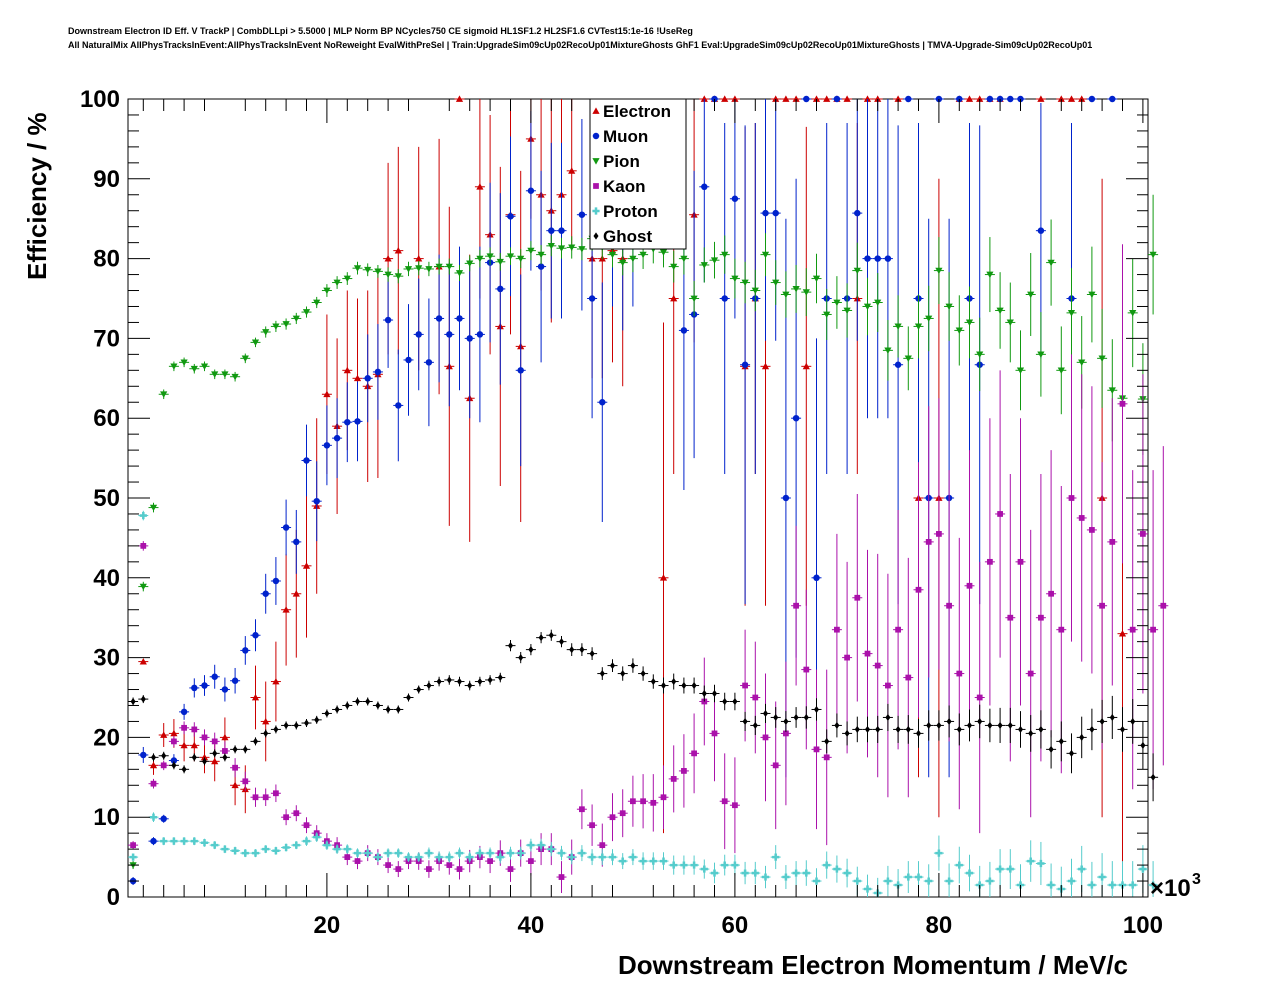  Describe the element at coordinates (106, 338) in the screenshot. I see `y-tick-label: 70` at that location.